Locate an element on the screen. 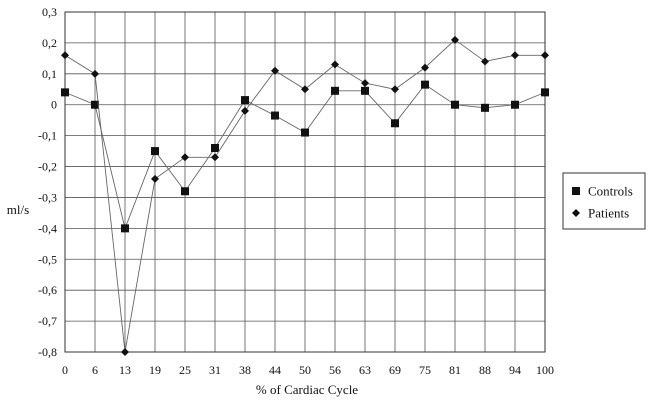  y-tick-label: -0,6 is located at coordinates (47, 290).